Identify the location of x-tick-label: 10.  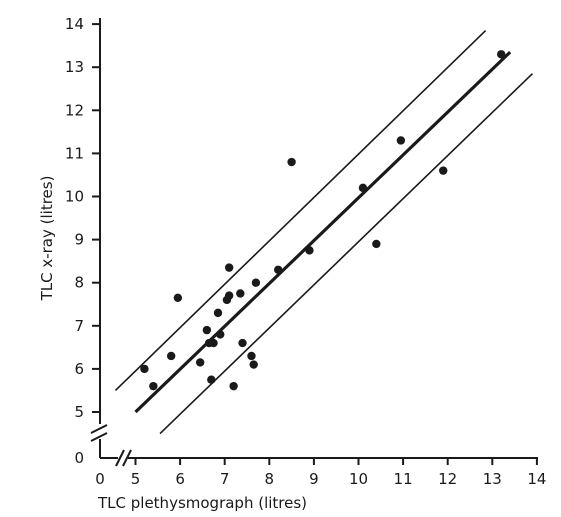
(358, 479).